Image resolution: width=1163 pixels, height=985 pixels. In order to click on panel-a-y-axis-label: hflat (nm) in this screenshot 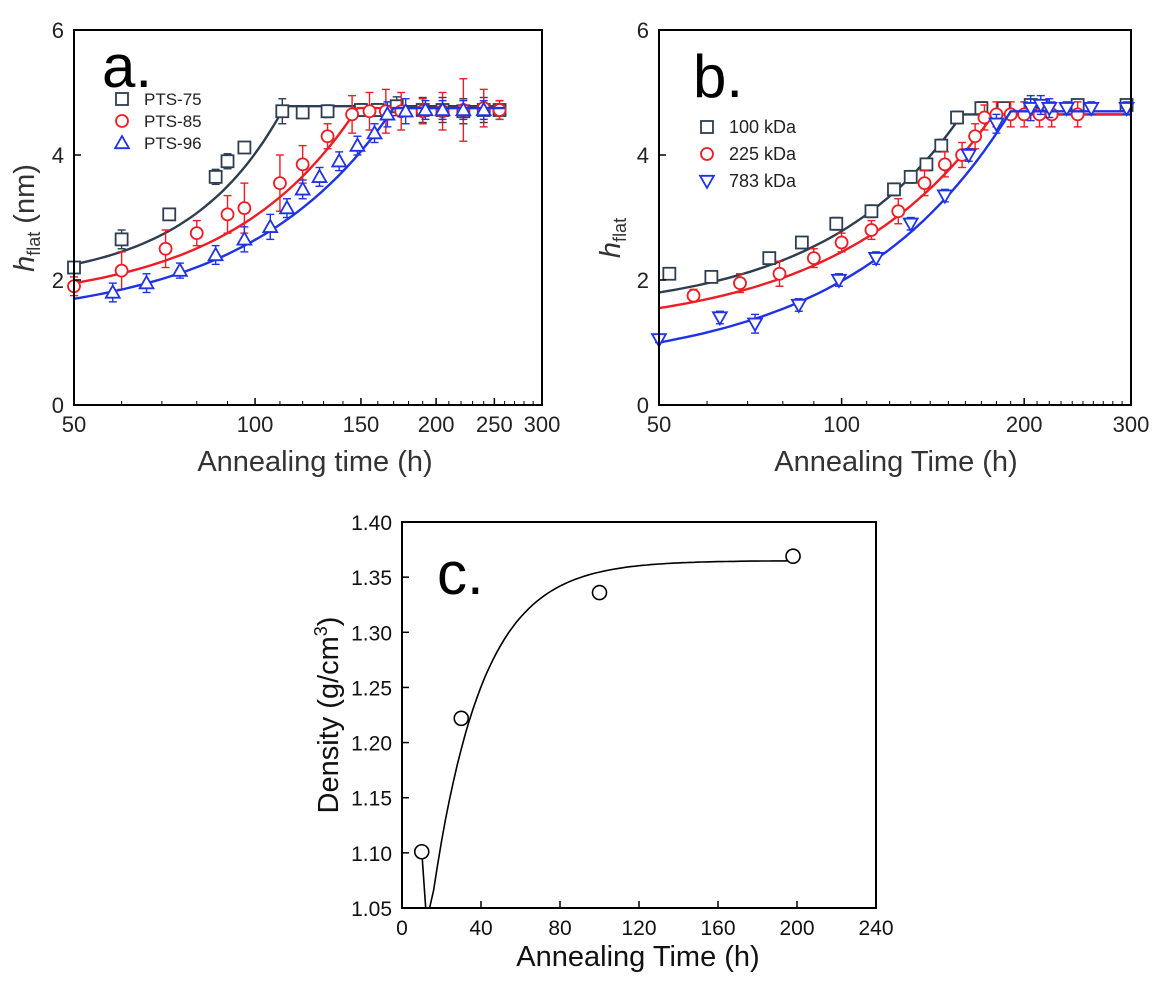, I will do `click(26, 218)`.